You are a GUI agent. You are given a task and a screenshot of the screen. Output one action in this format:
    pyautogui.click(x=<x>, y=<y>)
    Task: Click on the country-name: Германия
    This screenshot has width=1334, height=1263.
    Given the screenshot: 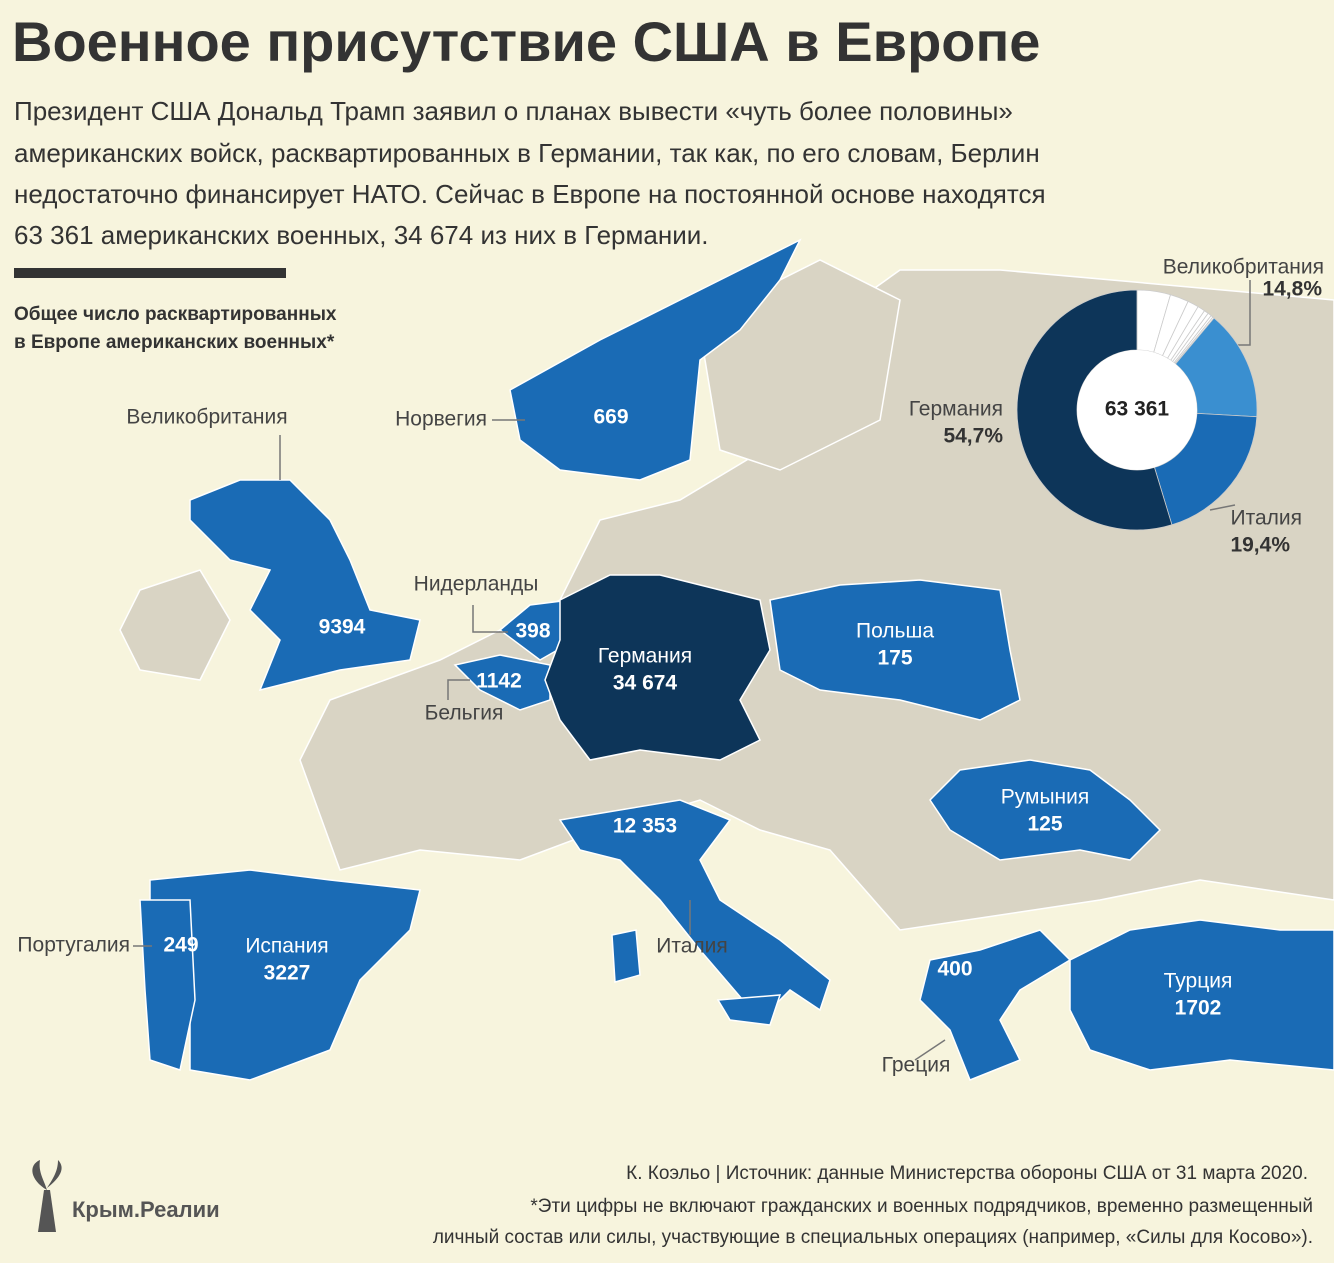 What is the action you would take?
    pyautogui.click(x=645, y=656)
    